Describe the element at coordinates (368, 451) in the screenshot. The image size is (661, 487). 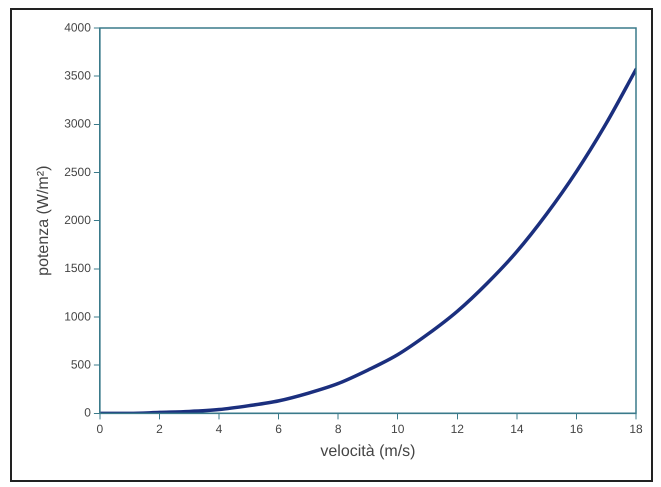
I see `x-axis-title: velocità (m/s)` at that location.